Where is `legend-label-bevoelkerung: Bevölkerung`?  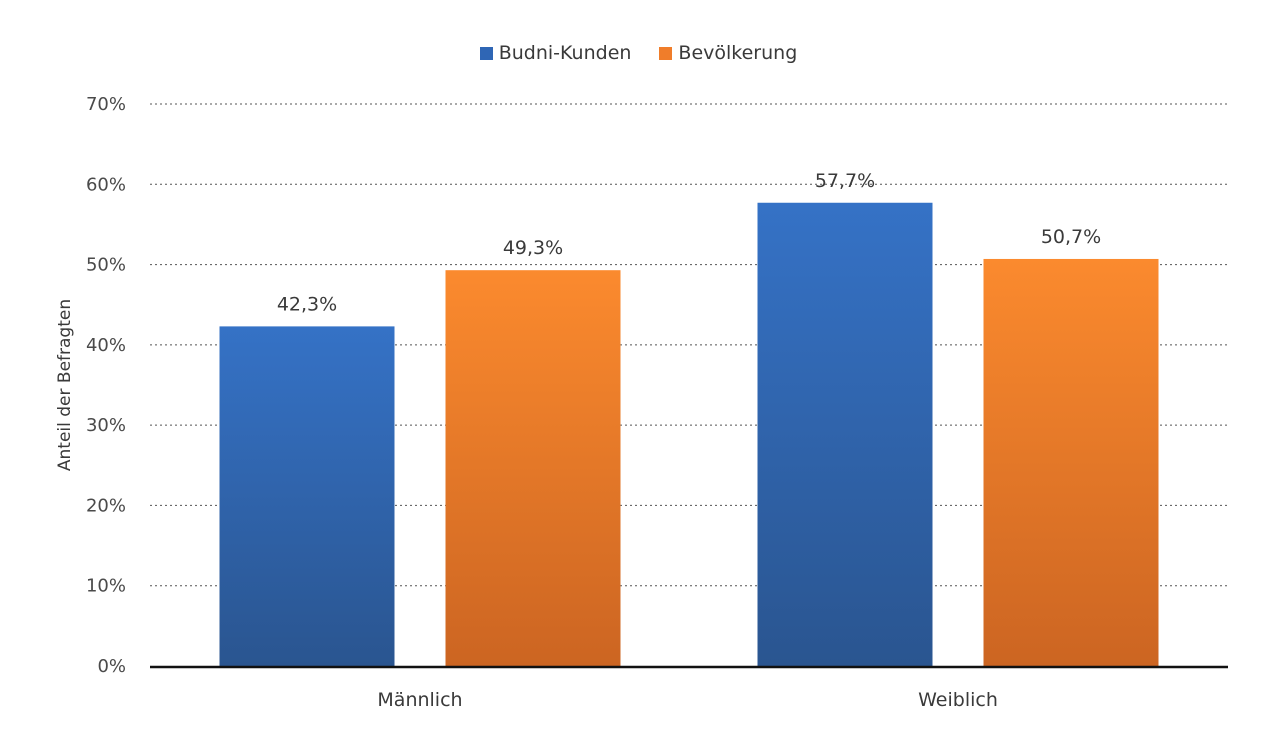 legend-label-bevoelkerung: Bevölkerung is located at coordinates (738, 53).